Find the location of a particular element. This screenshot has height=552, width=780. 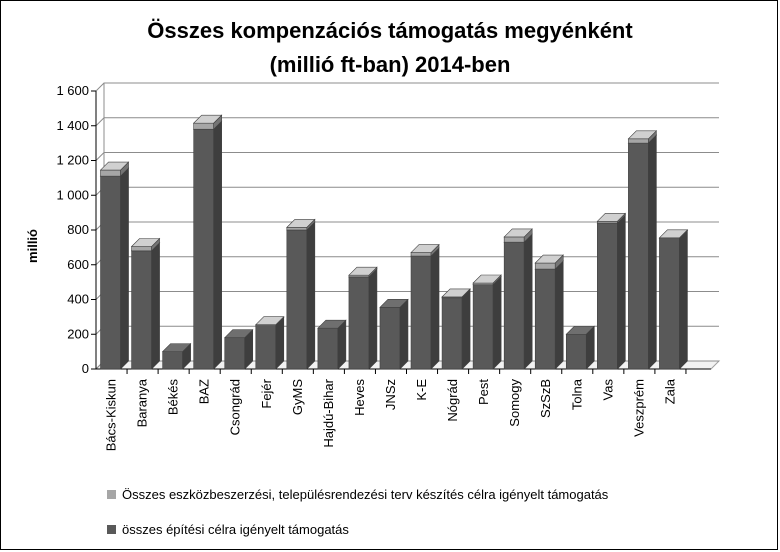

x-tick-label: Heves is located at coordinates (359, 397).